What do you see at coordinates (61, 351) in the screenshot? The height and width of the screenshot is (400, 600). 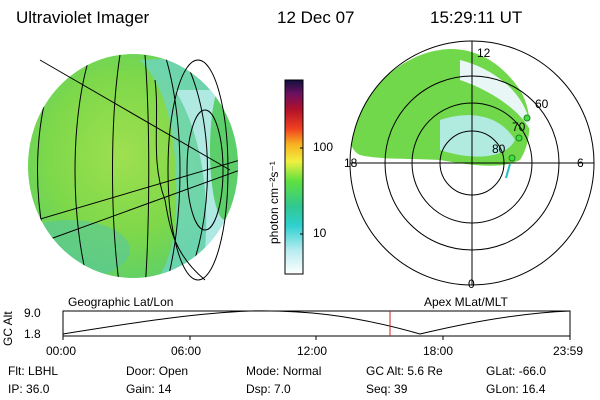 I see `time-tick-0000: 00:00` at bounding box center [61, 351].